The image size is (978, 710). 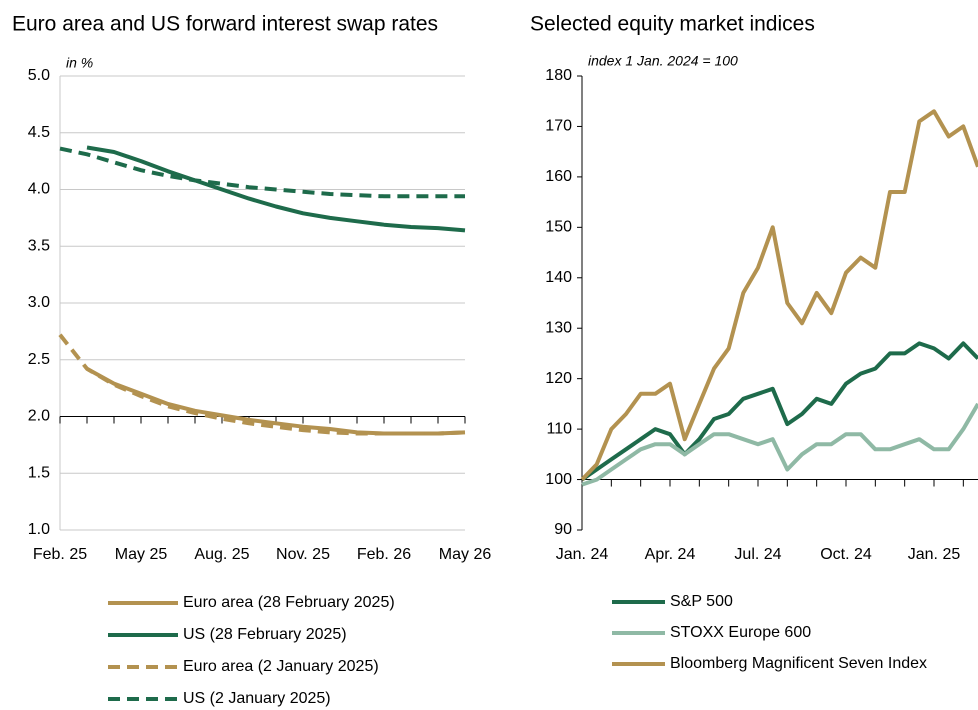 What do you see at coordinates (465, 554) in the screenshot?
I see `x-tick-label: May 26` at bounding box center [465, 554].